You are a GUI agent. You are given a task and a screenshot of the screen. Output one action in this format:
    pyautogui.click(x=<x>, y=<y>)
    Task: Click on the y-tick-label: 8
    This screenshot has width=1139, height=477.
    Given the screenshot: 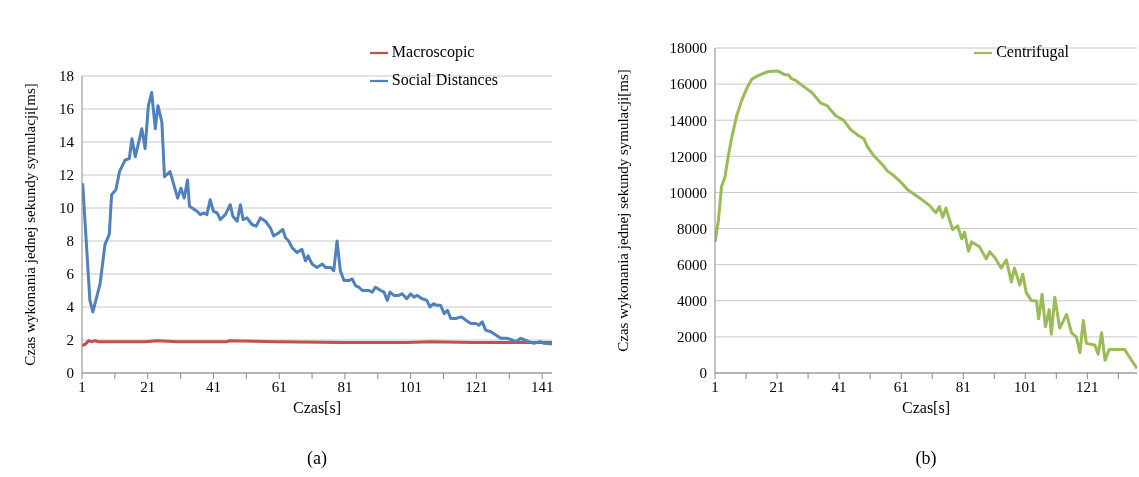 What is the action you would take?
    pyautogui.click(x=70, y=241)
    